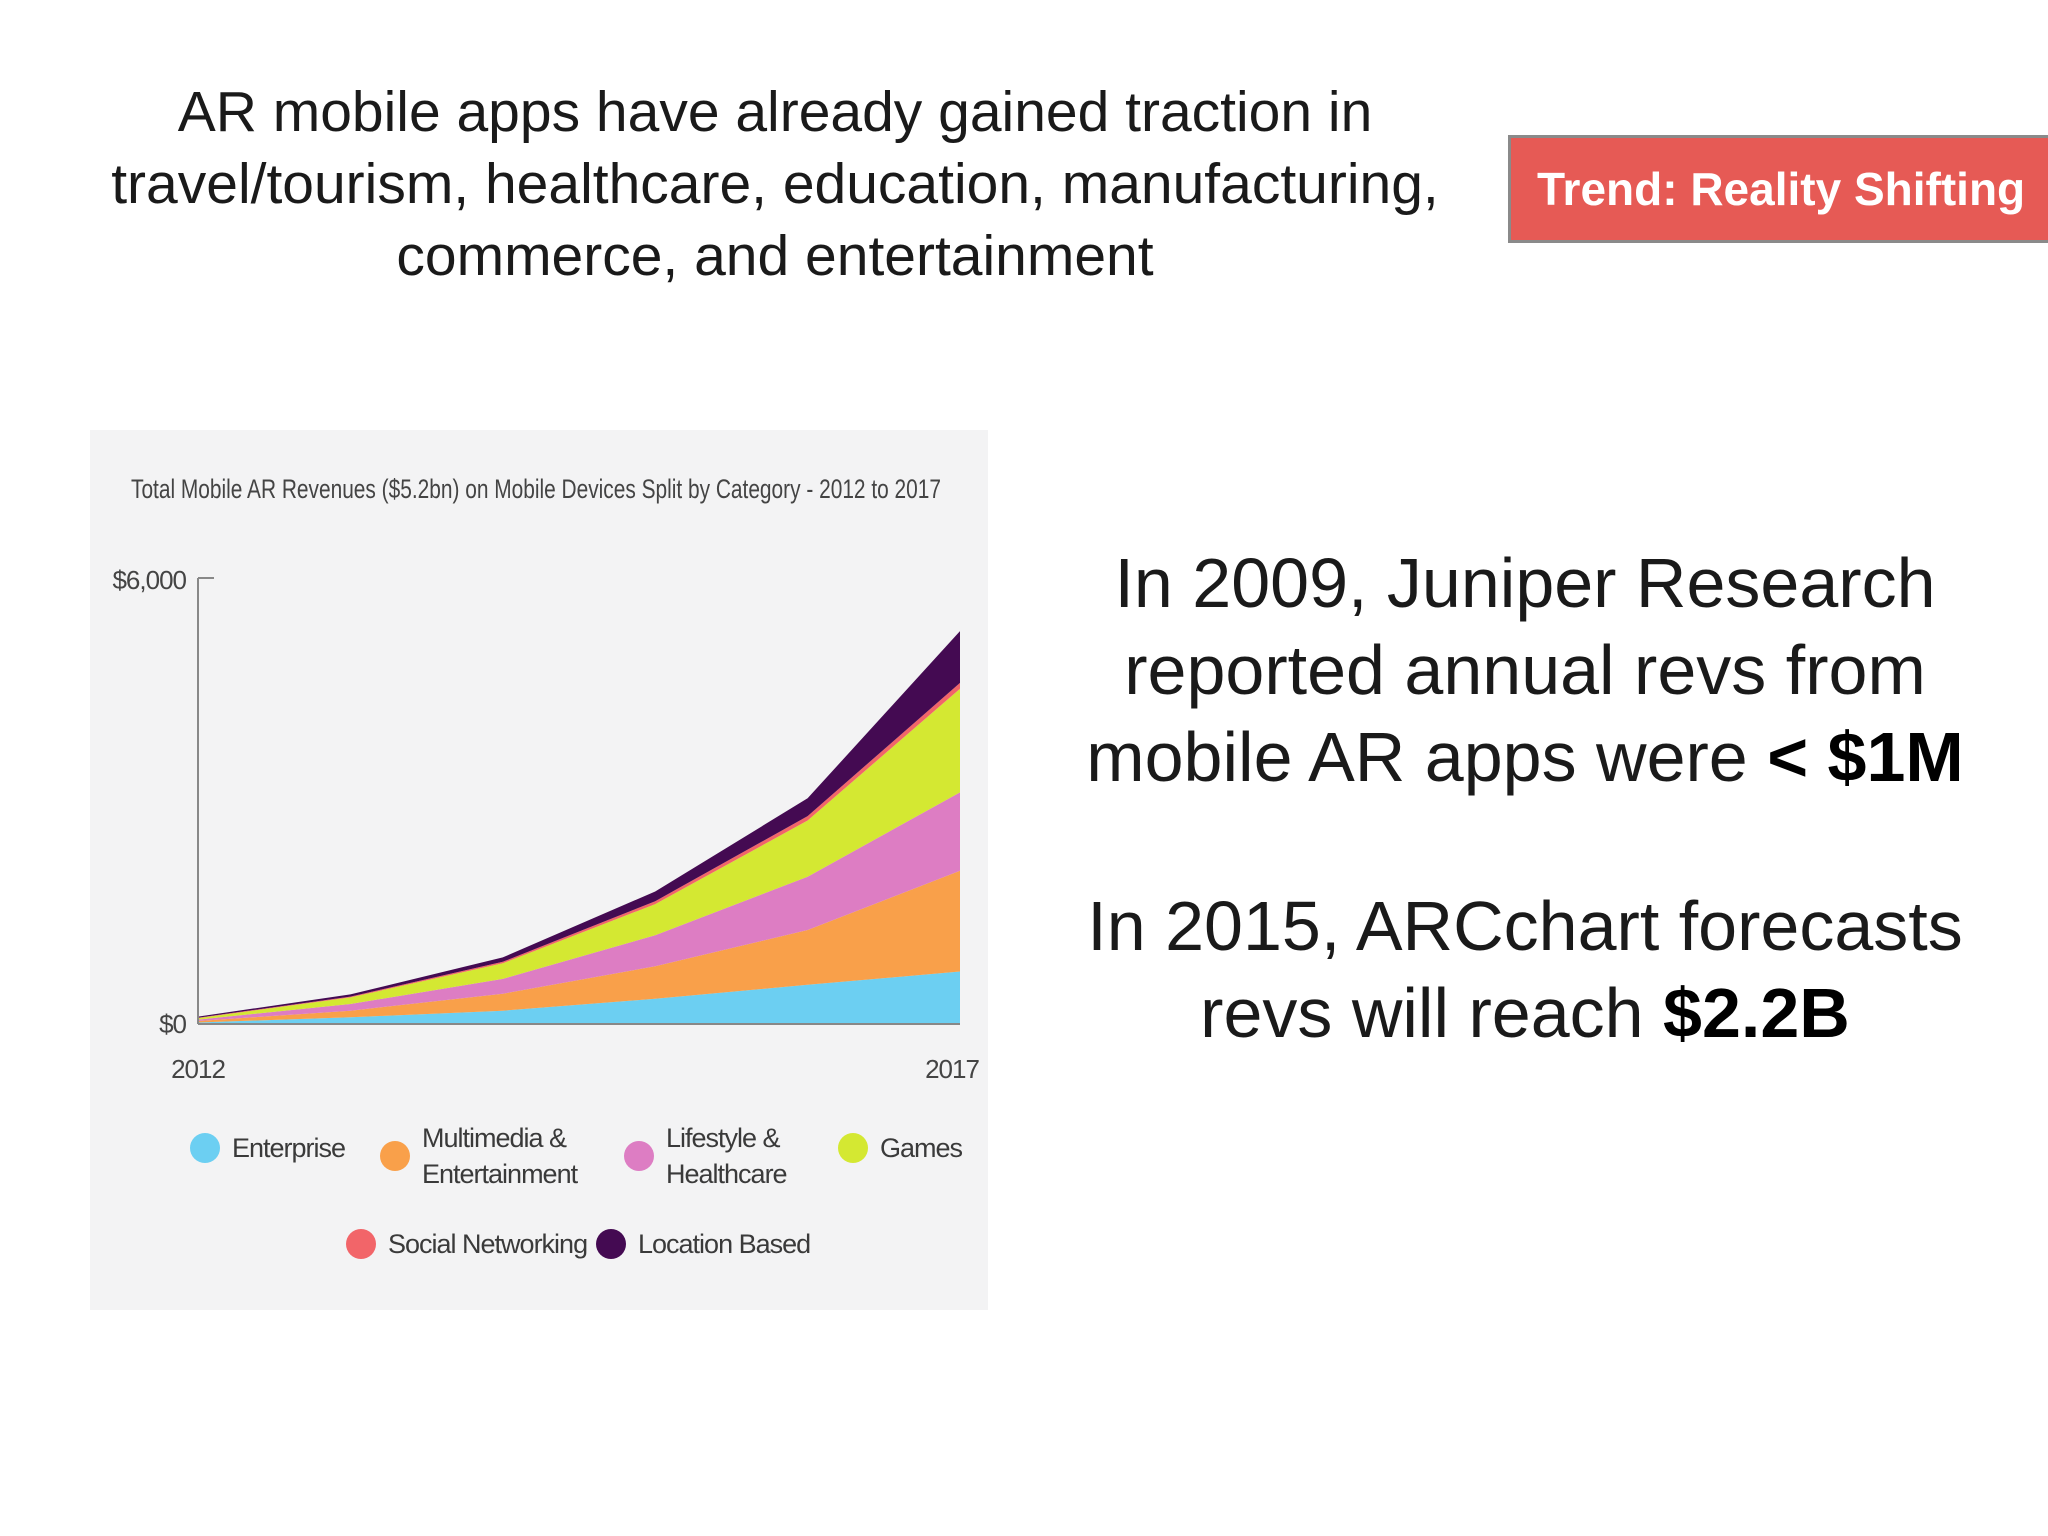 The image size is (2048, 1536). Describe the element at coordinates (1865, 757) in the screenshot. I see `stats-highlight-value: < $1M` at that location.